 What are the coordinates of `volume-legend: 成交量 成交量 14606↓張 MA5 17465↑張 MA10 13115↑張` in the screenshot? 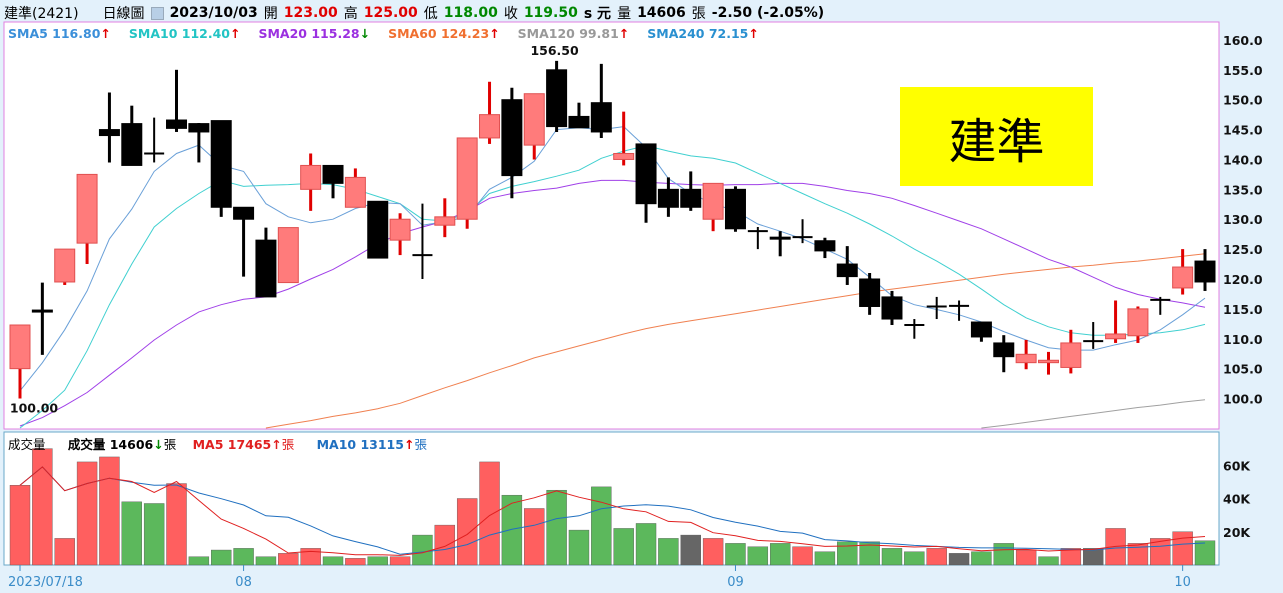 It's located at (226, 443).